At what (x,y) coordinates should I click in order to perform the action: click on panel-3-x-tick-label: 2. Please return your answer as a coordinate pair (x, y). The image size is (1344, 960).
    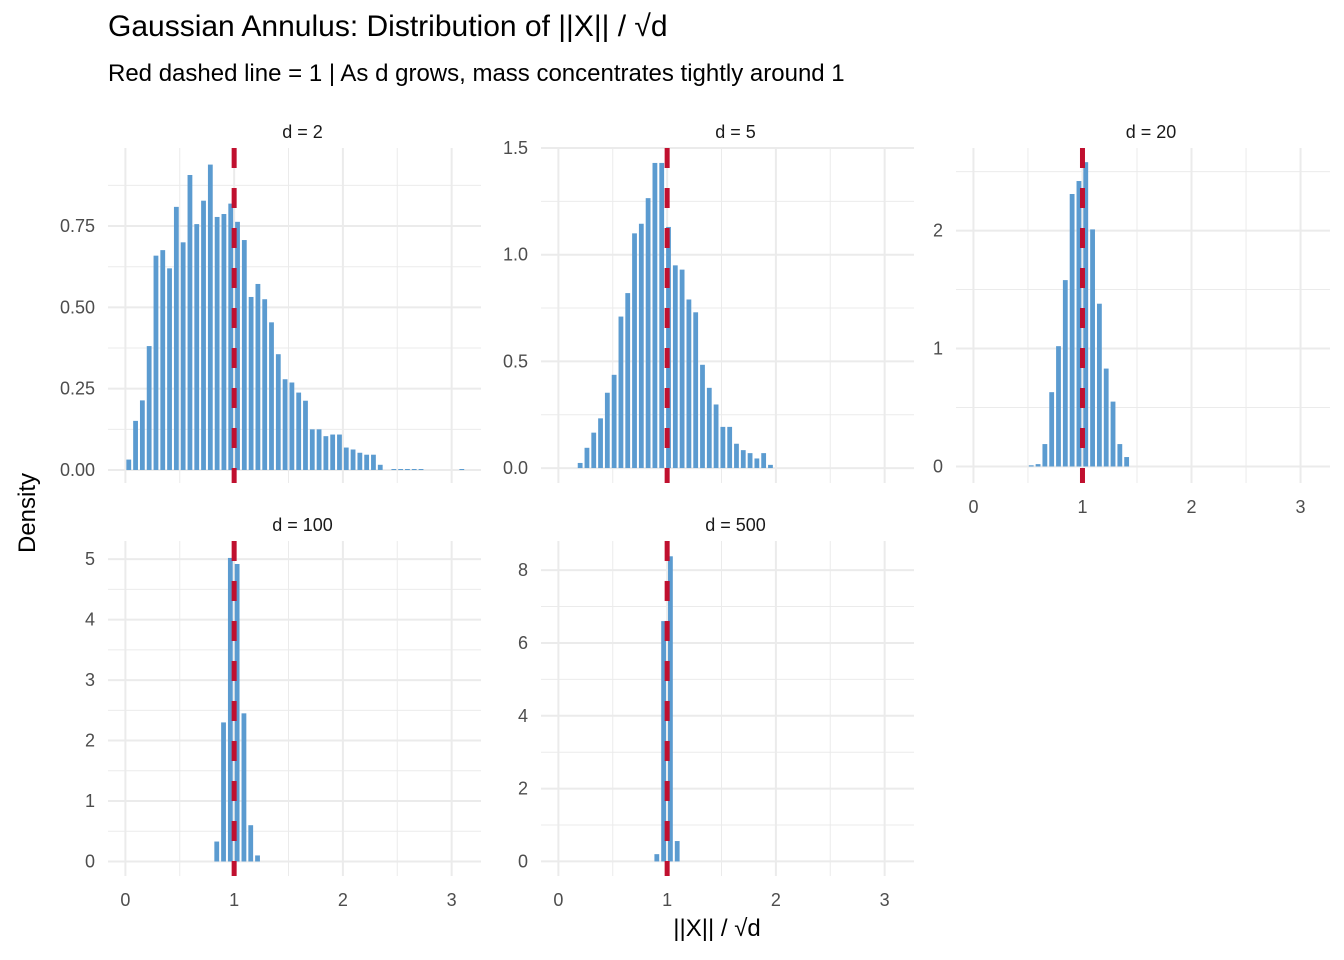
    Looking at the image, I should click on (1192, 507).